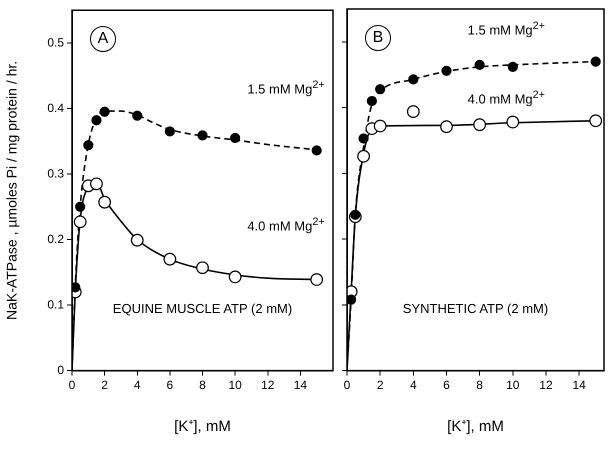 The width and height of the screenshot is (611, 450). What do you see at coordinates (475, 308) in the screenshot?
I see `annotation: SYNTHETIC ATP (2 mM)` at bounding box center [475, 308].